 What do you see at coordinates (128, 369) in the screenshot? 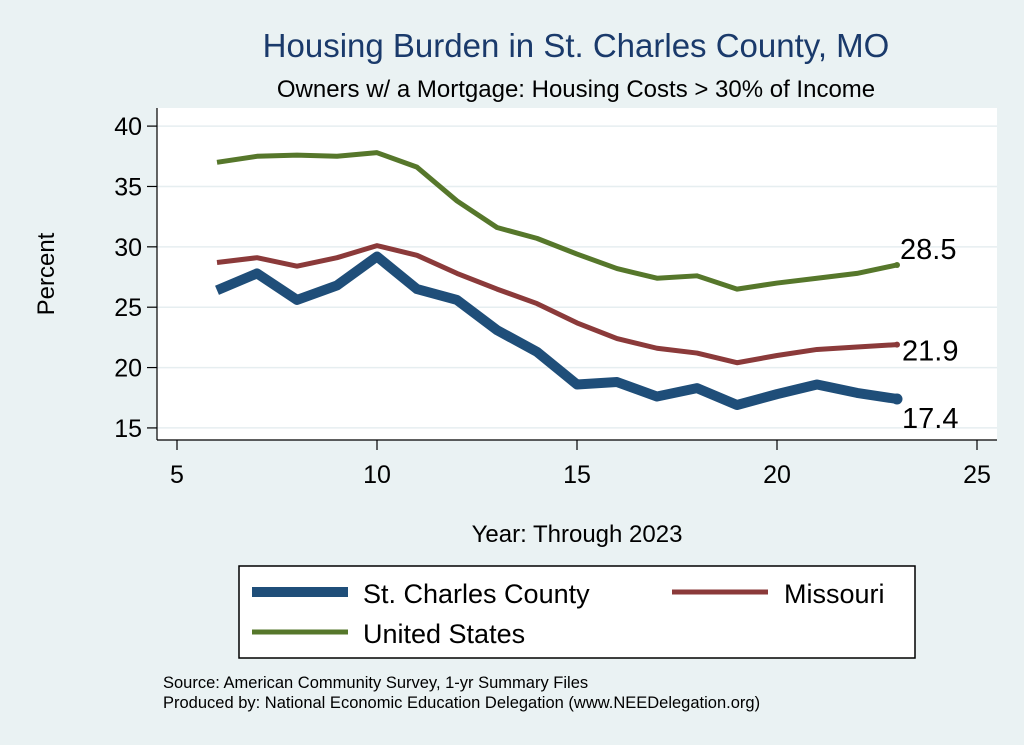
I see `y-tick-label-20: 20` at bounding box center [128, 369].